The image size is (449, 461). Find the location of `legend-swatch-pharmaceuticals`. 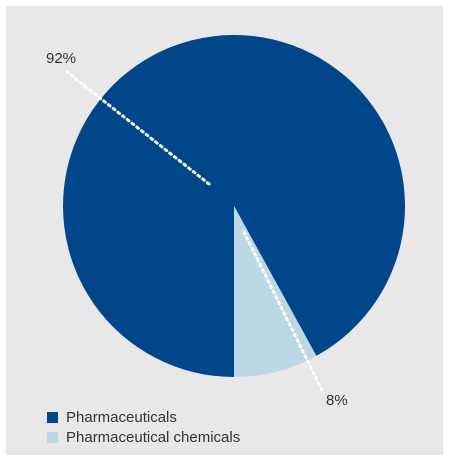

legend-swatch-pharmaceuticals is located at coordinates (52, 417).